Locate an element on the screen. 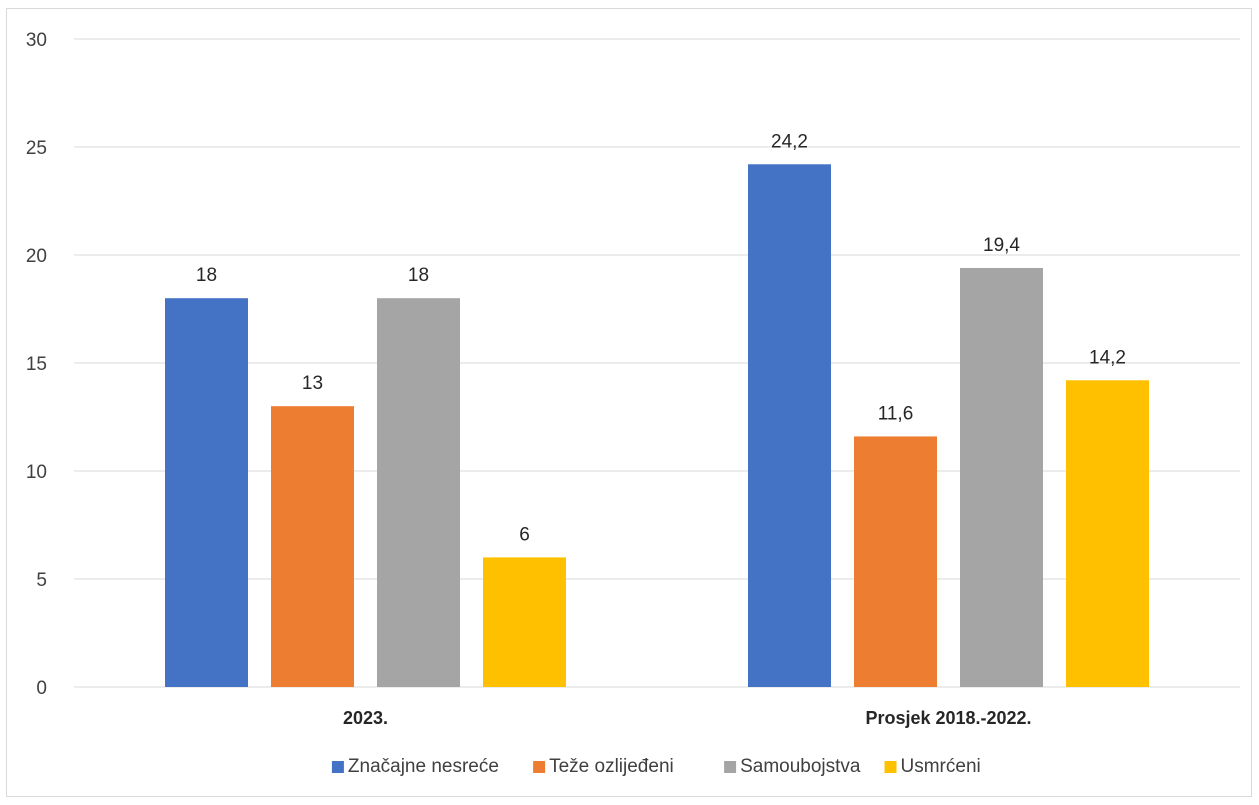 The width and height of the screenshot is (1259, 805). category-label: Prosjek 2018.-2022. is located at coordinates (948, 718).